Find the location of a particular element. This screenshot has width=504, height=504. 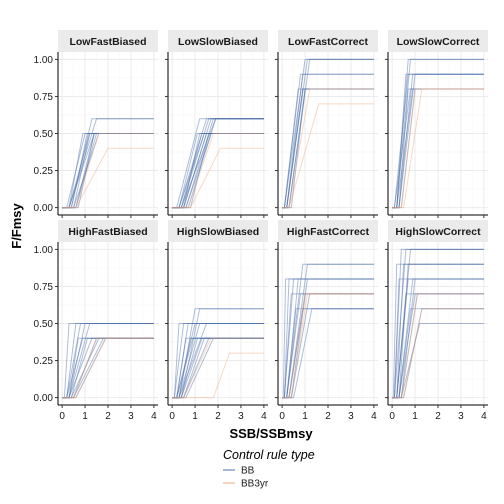

facet-panel: HighSlowBiased 0 1 2 3 4 is located at coordinates (216, 321).